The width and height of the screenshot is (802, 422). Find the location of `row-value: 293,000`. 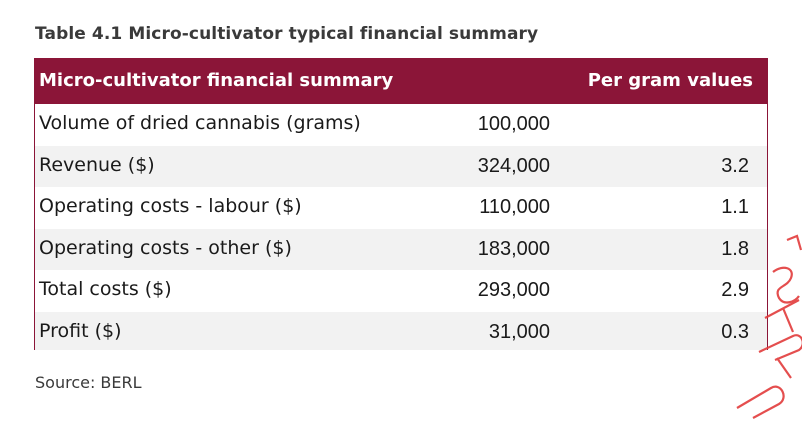

row-value: 293,000 is located at coordinates (513, 290).